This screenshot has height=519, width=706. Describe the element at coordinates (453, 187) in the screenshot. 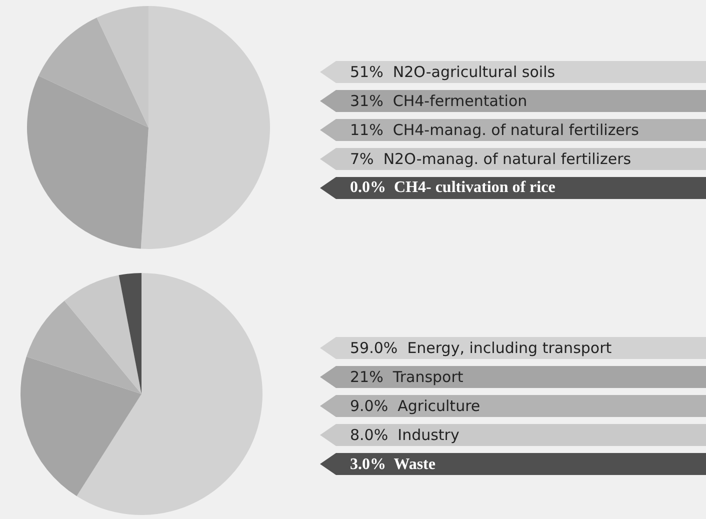

I see `legend-label: 0.0% CH4- cultivation of rice` at that location.